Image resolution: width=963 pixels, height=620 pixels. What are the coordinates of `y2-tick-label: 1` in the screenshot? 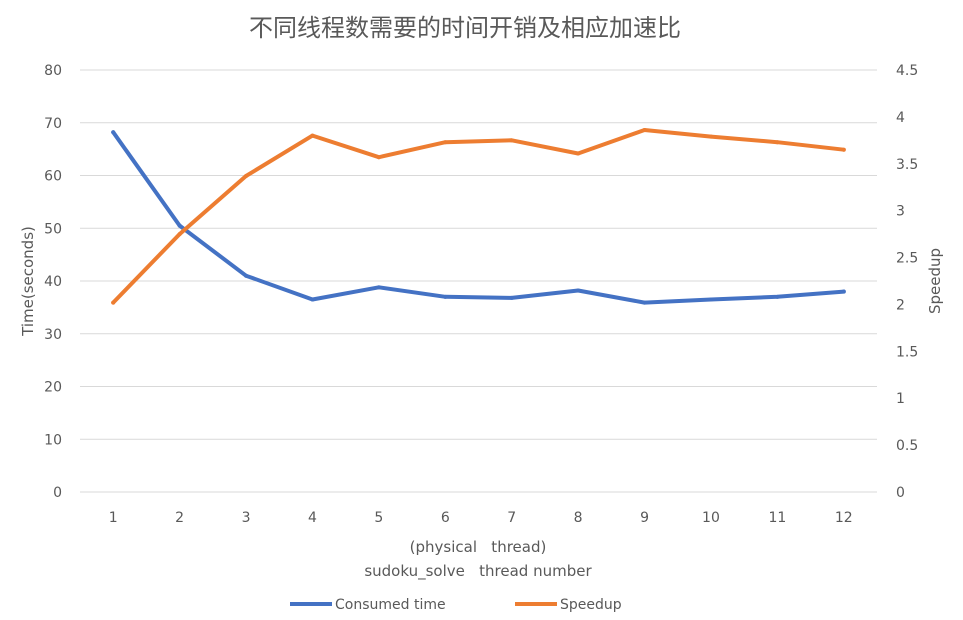 It's located at (900, 399).